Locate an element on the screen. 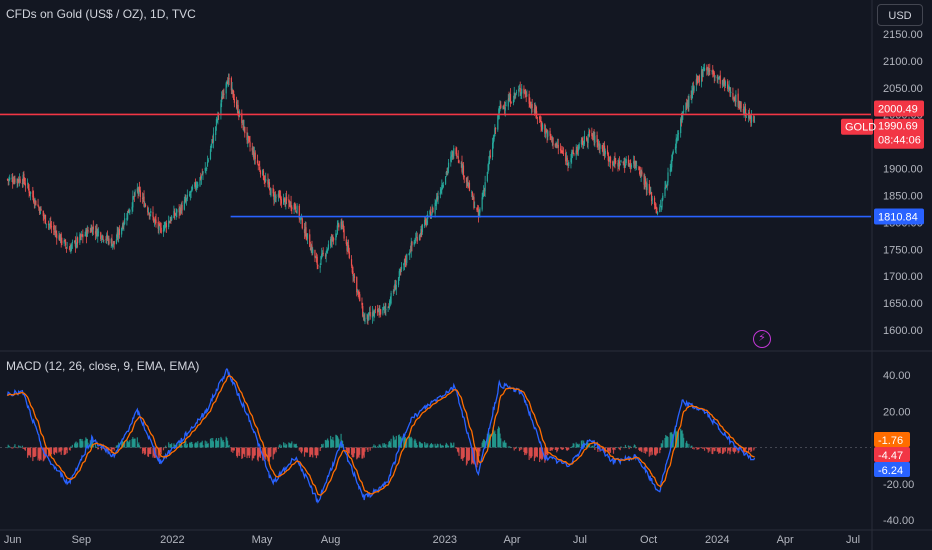  support-price-label-bg is located at coordinates (899, 216).